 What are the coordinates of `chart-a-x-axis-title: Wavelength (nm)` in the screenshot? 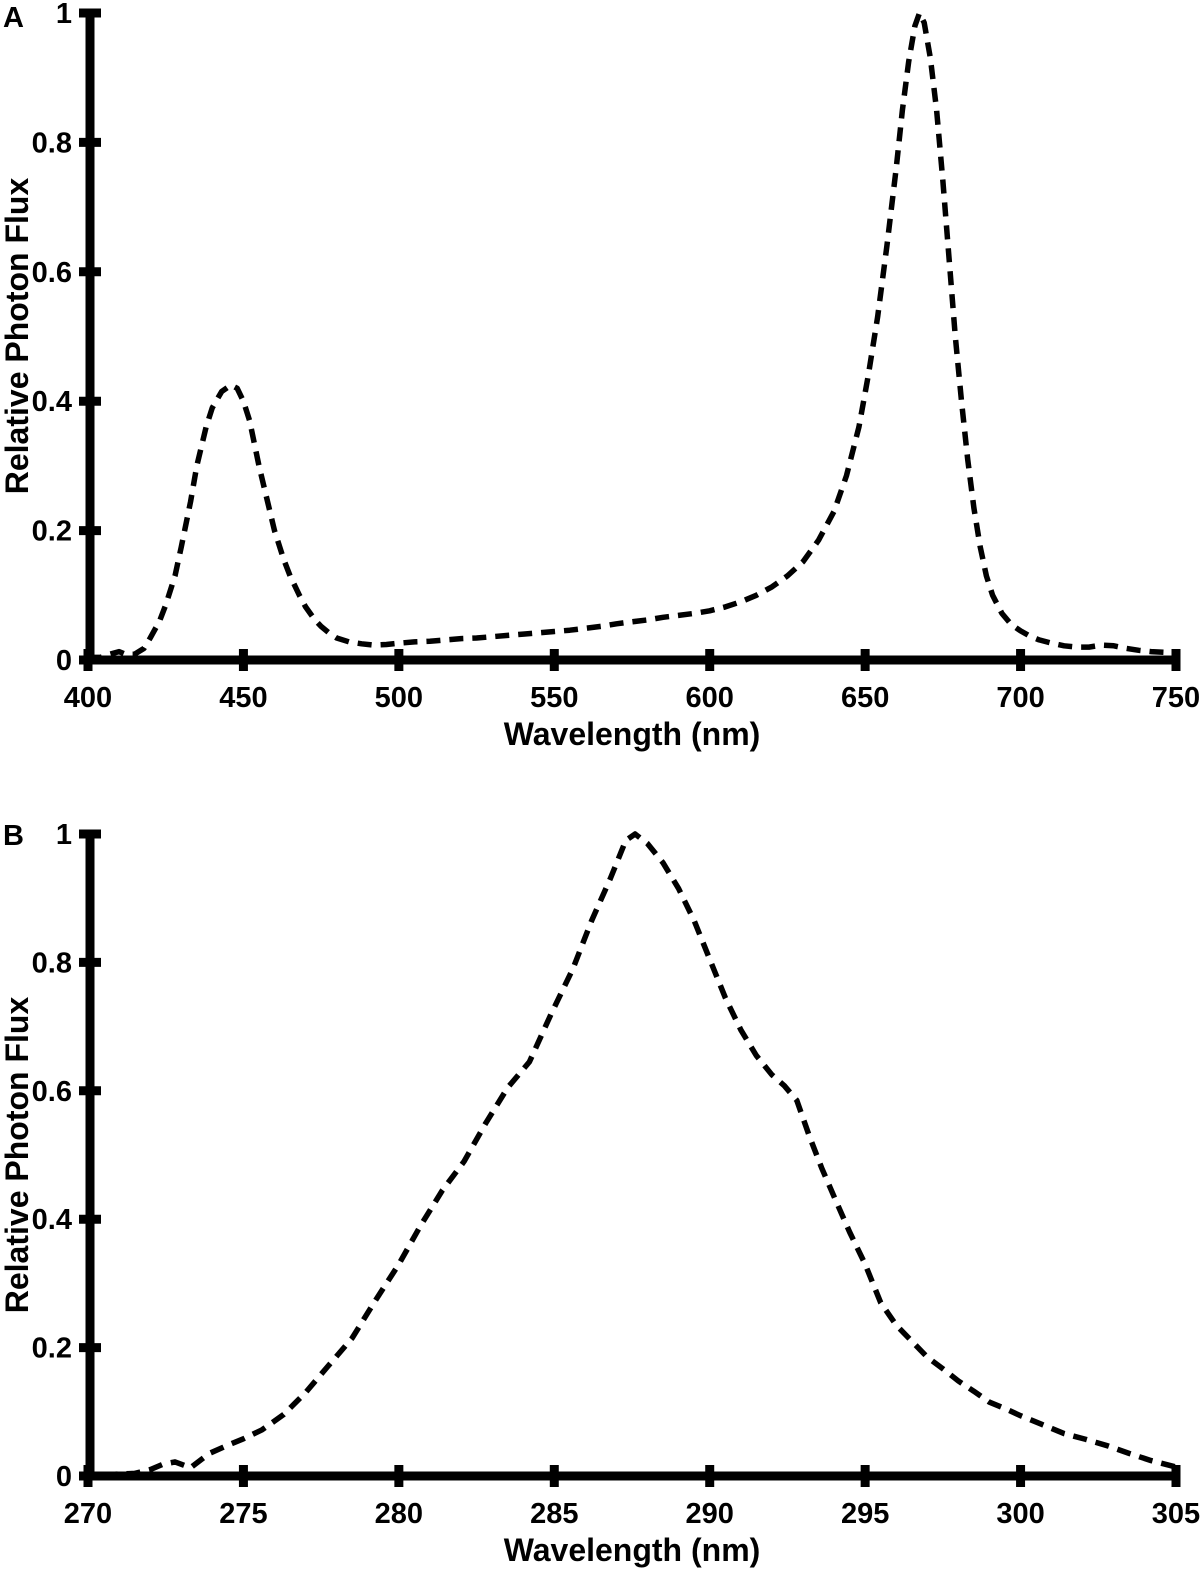 It's located at (632, 734).